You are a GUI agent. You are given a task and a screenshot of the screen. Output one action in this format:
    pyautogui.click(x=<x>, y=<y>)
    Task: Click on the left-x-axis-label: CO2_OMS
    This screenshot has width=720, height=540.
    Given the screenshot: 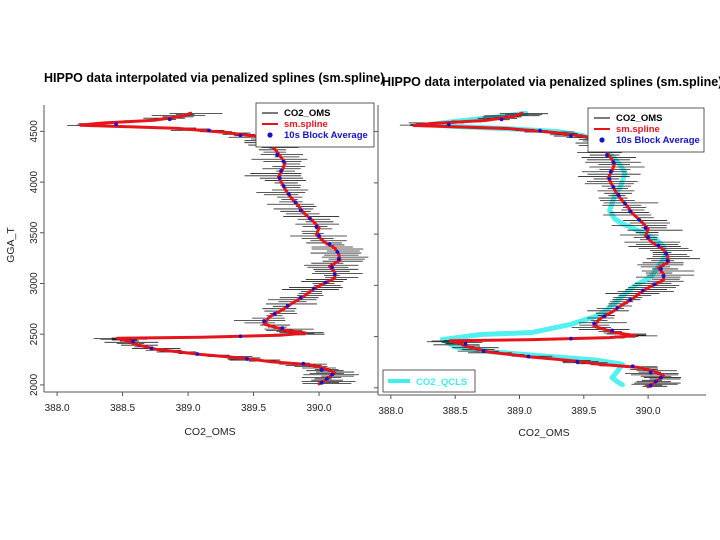 What is the action you would take?
    pyautogui.click(x=209, y=432)
    